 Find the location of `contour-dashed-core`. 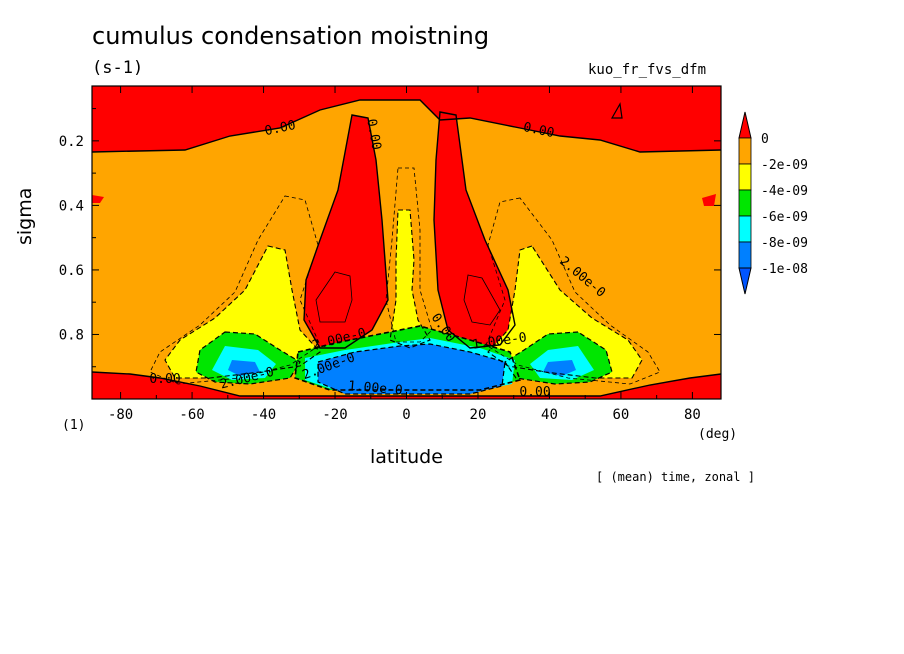

contour-dashed-core is located at coordinates (408, 358).